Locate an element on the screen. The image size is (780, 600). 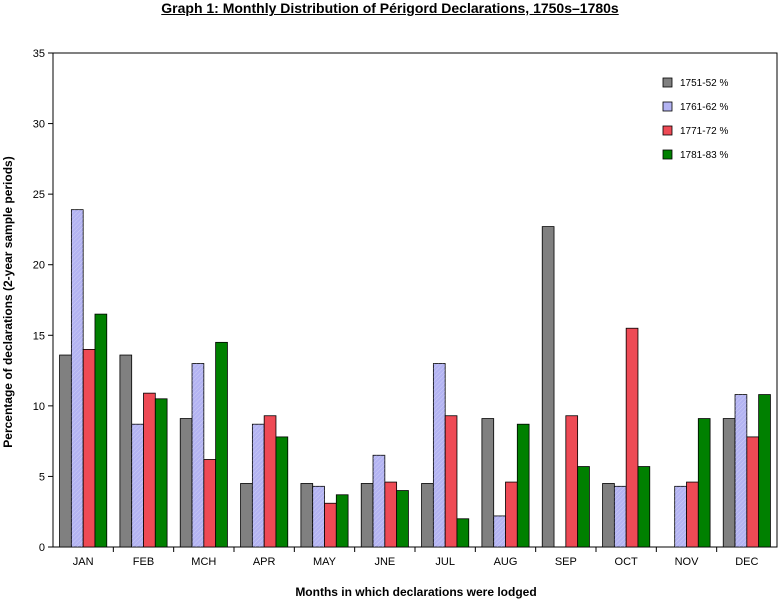
x-tick-label: JUL is located at coordinates (445, 562).